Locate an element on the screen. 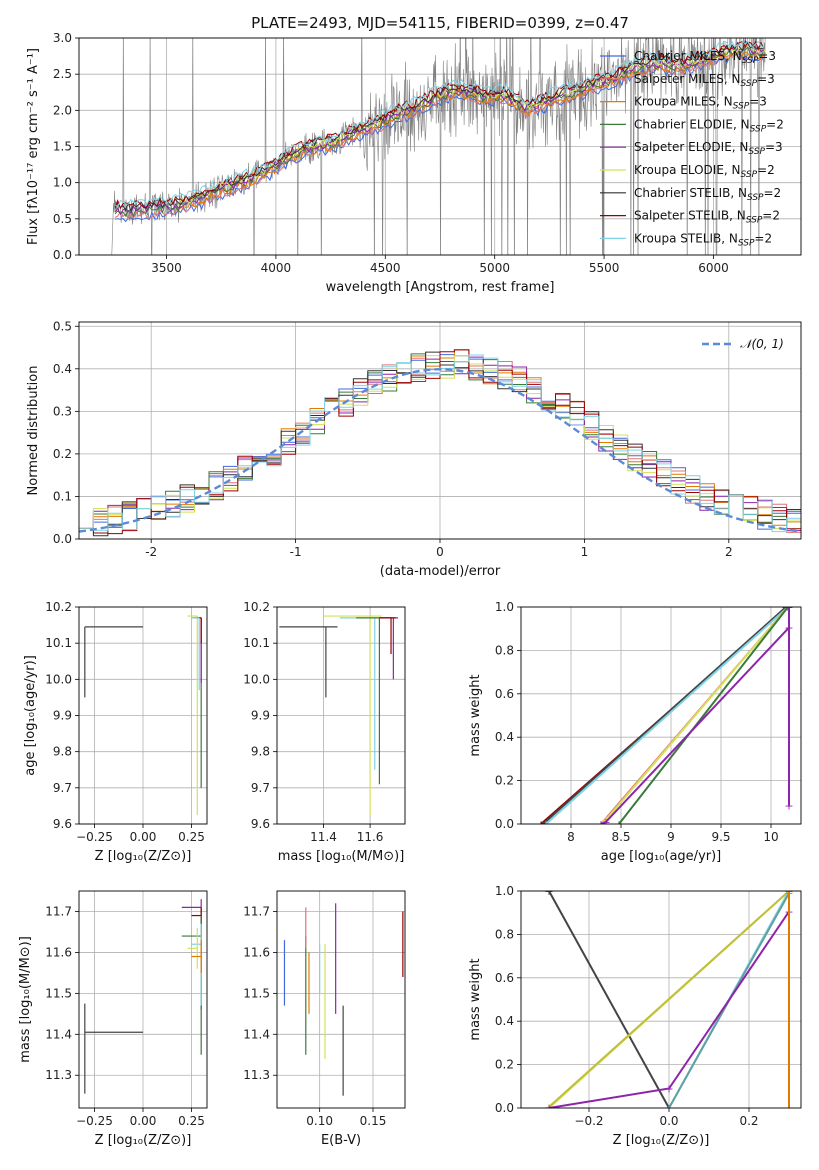 This screenshot has height=1170, width=819. y-axis-label: Flux [fλ10⁻¹⁷ erg cm⁻² s⁻¹ A⁻¹] is located at coordinates (33, 146).